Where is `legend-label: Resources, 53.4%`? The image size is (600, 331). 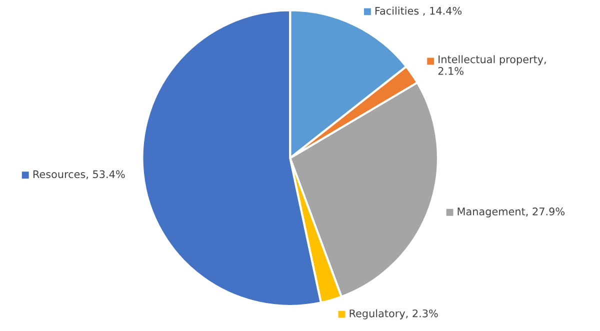
legend-label: Resources, 53.4% is located at coordinates (79, 175).